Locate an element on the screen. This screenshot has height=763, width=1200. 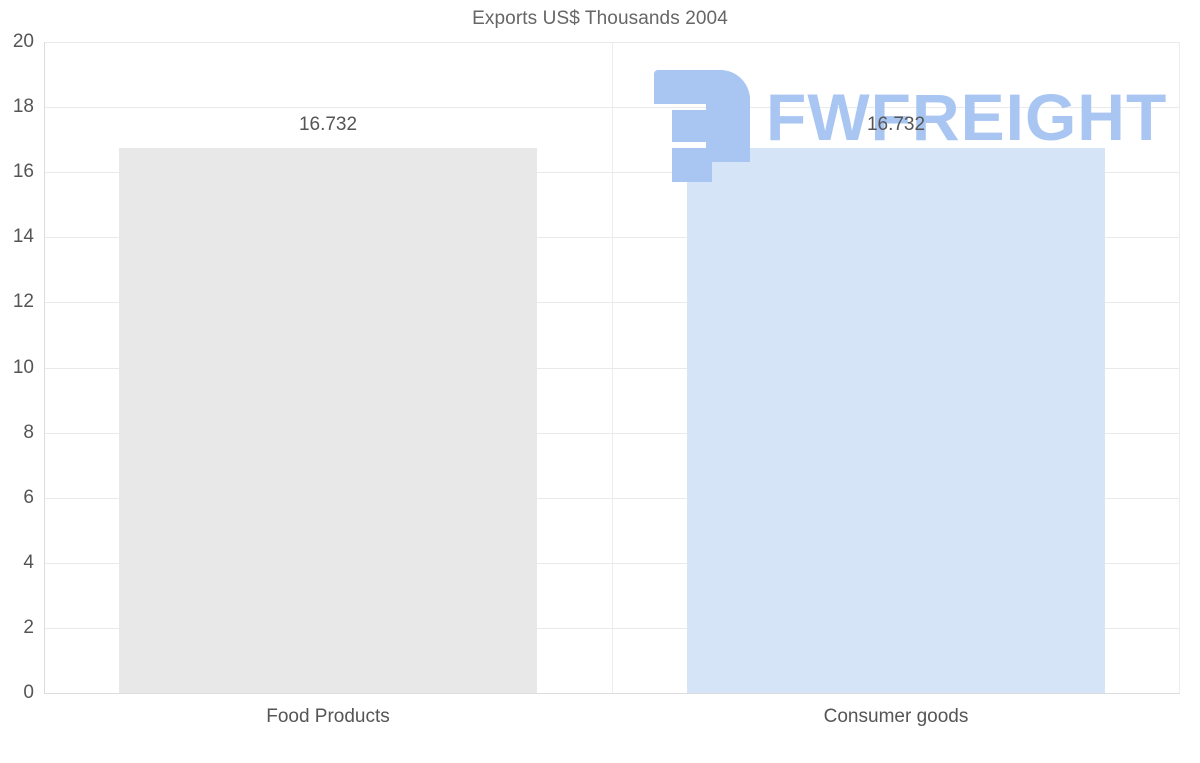
y-tick-label-14: 14 is located at coordinates (23, 237).